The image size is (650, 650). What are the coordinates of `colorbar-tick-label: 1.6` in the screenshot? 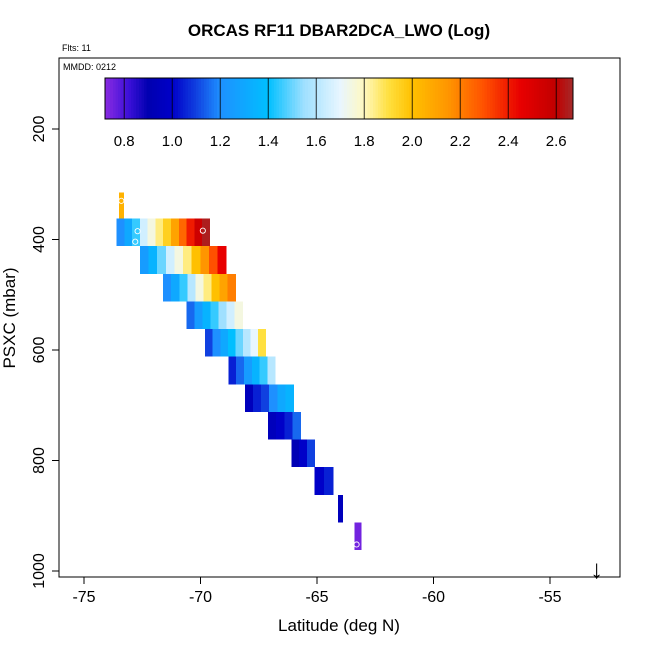 It's located at (316, 141).